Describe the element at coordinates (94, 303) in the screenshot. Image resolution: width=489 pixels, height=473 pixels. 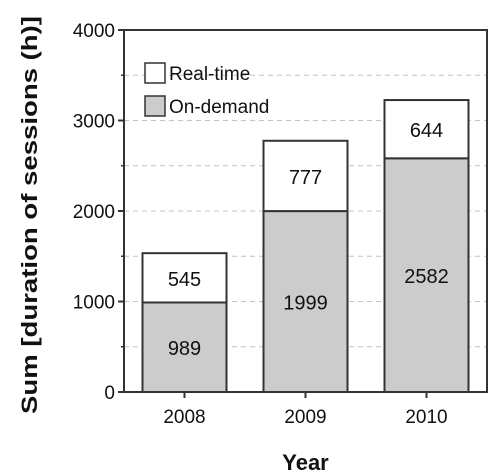
I see `y-tick-label: 1000` at that location.